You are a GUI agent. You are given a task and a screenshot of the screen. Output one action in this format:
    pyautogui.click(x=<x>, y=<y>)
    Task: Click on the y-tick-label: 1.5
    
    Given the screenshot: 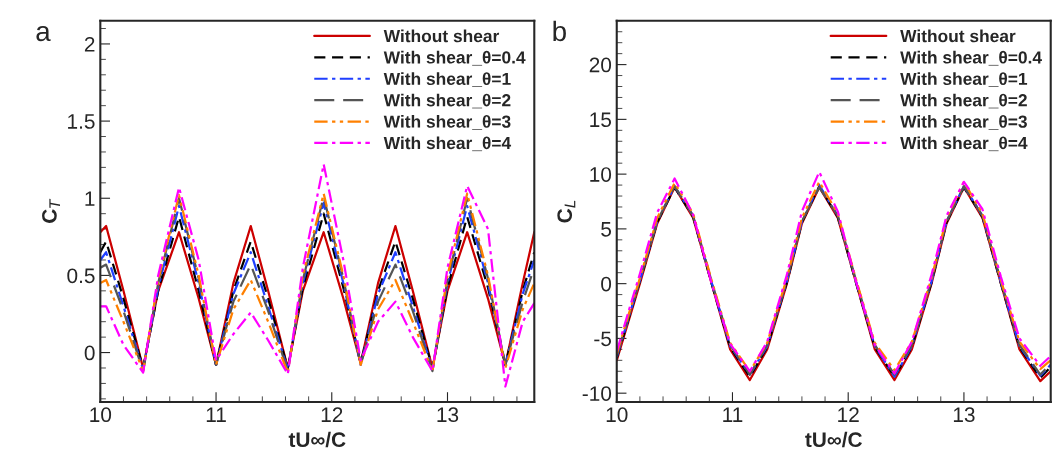 What is the action you would take?
    pyautogui.click(x=81, y=121)
    